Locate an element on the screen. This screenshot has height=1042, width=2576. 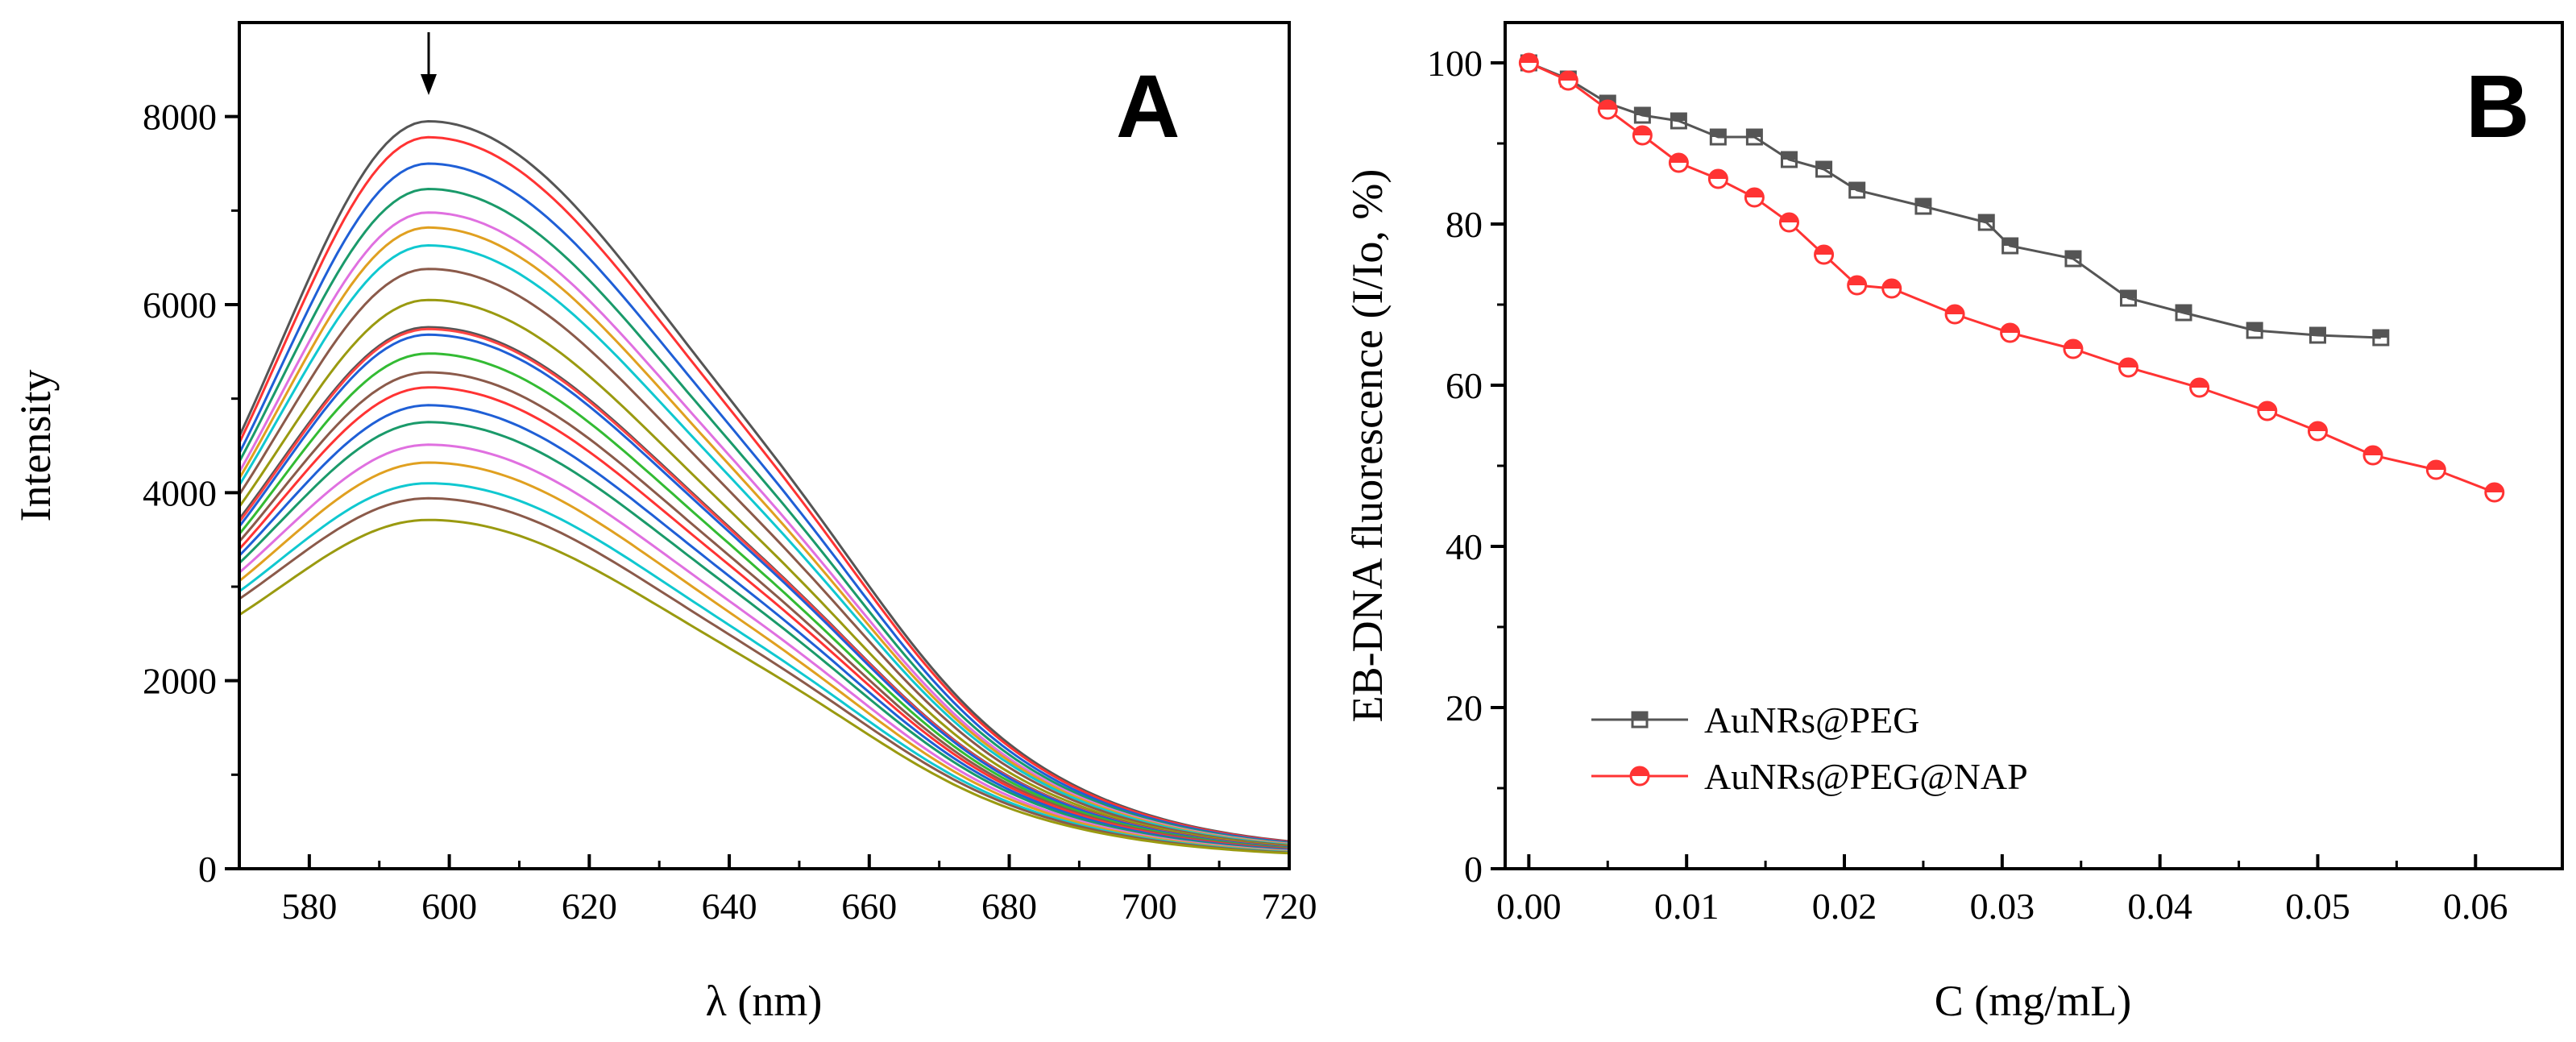
panel-a-y-tick-label: 8000 is located at coordinates (180, 117).